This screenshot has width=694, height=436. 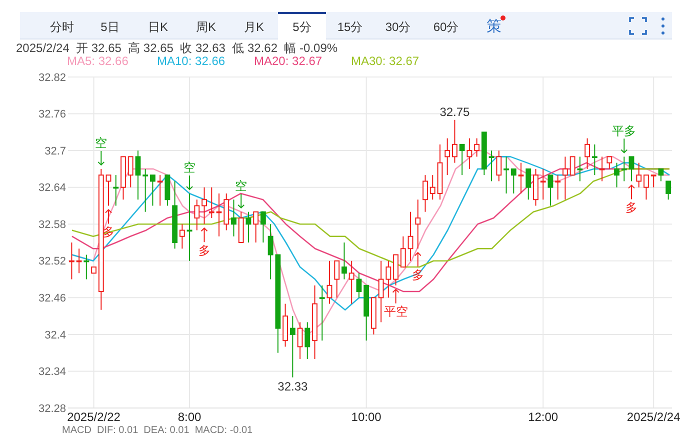 I want to click on text: 月K, so click(x=254, y=27).